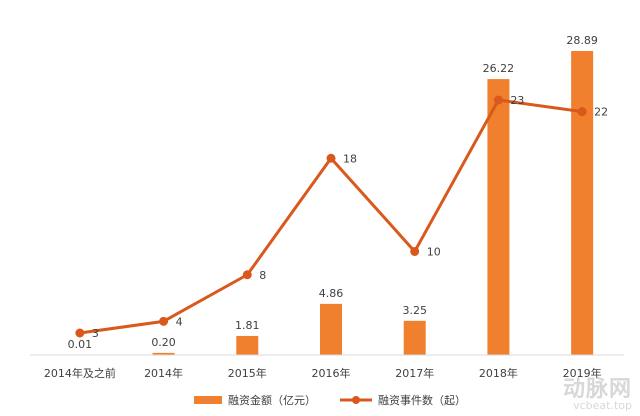 The height and width of the screenshot is (416, 640). I want to click on line-value-label: 3, so click(95, 333).